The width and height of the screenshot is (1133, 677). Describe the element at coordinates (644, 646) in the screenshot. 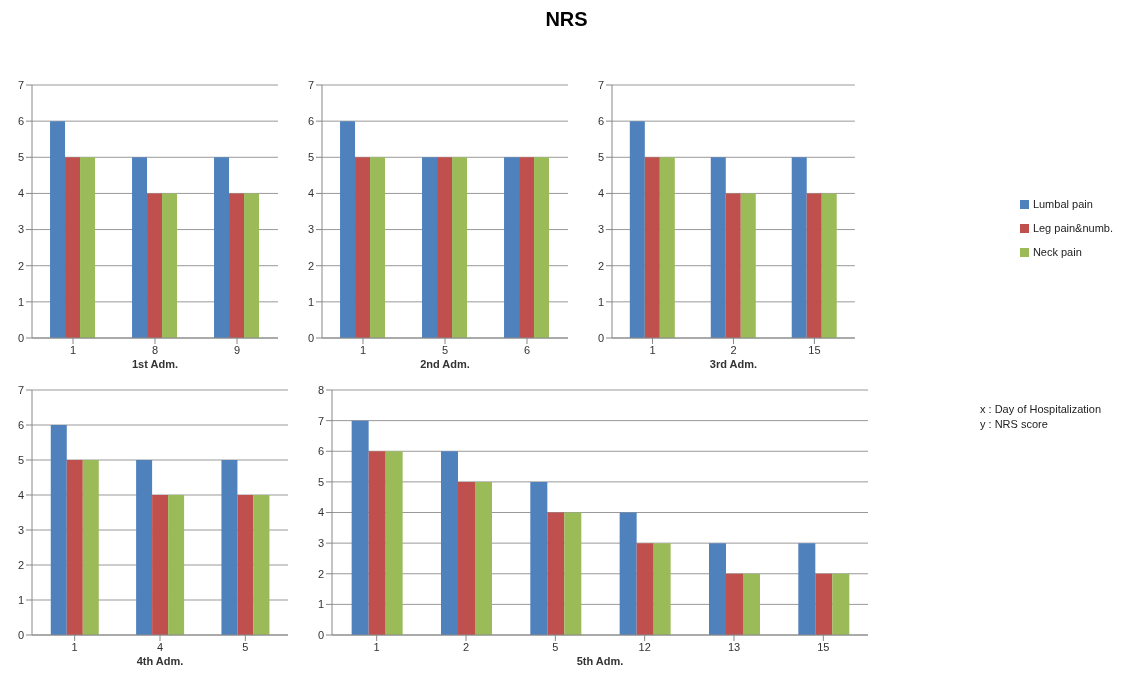

I see `x-tick-label: 12` at that location.